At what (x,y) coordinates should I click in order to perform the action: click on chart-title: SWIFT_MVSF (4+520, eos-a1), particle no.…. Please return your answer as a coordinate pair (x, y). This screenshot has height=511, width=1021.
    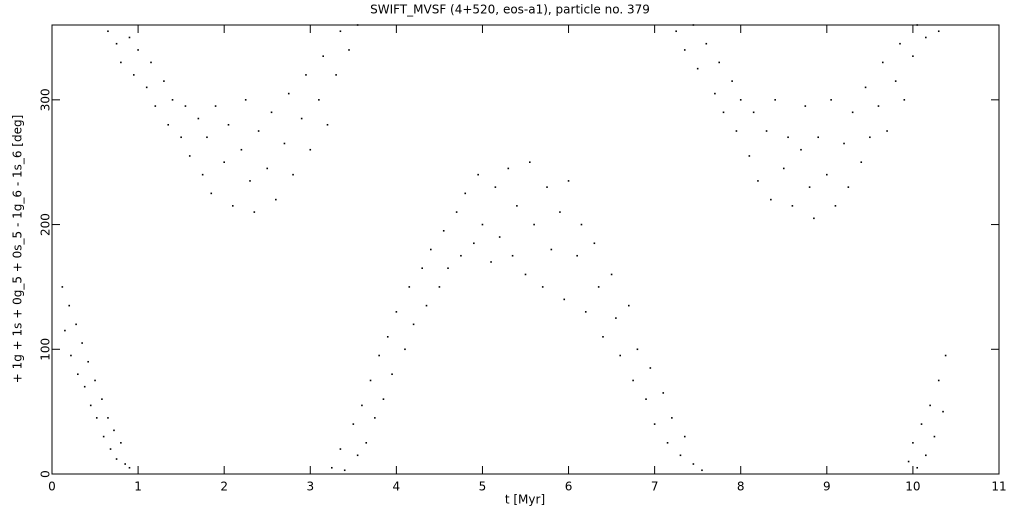
    Looking at the image, I should click on (510, 10).